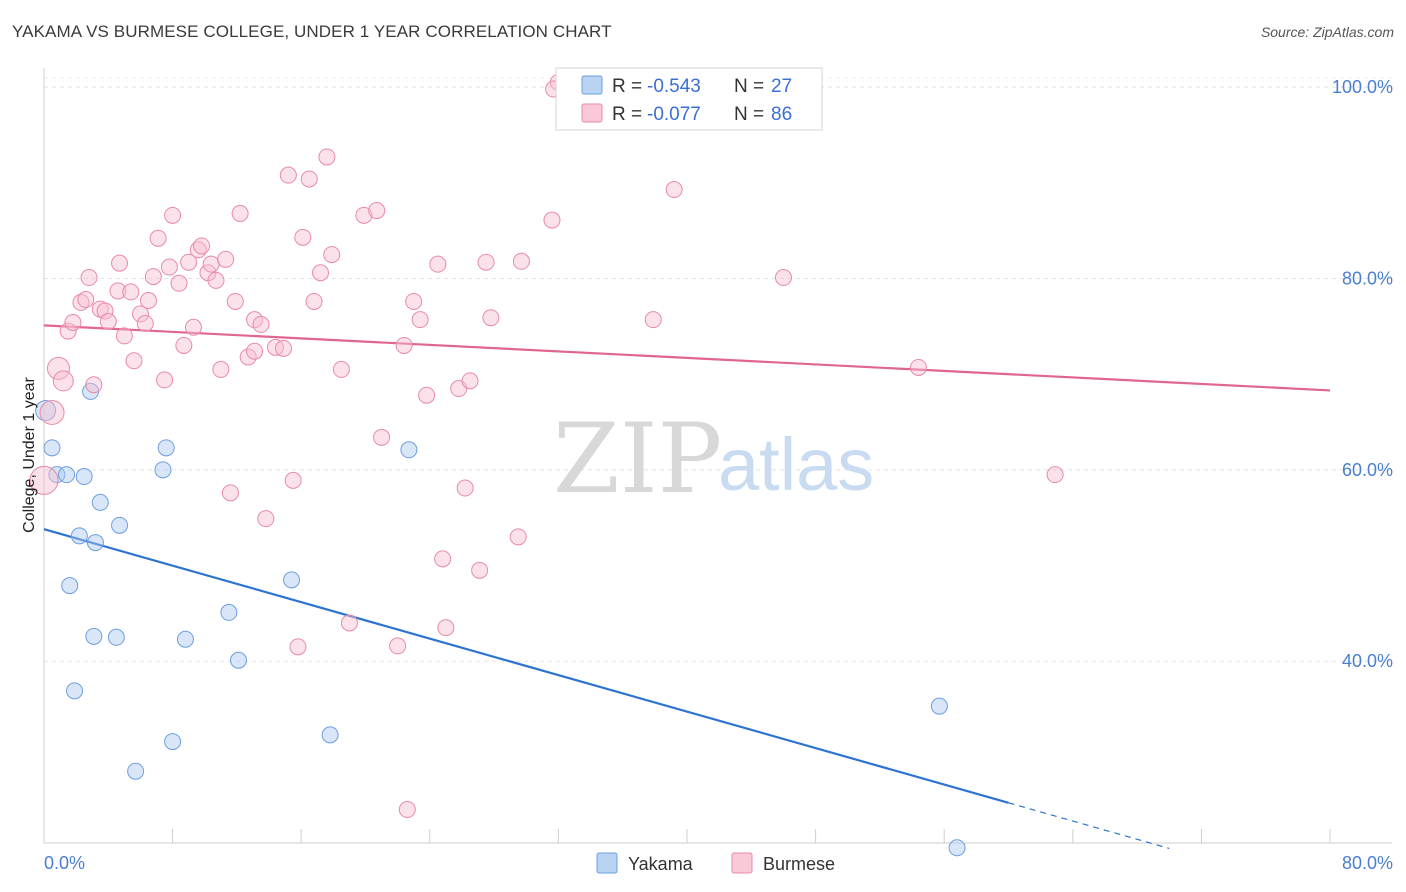 This screenshot has height=892, width=1406. What do you see at coordinates (627, 114) in the screenshot?
I see `legend-burmese-r-label: R =` at bounding box center [627, 114].